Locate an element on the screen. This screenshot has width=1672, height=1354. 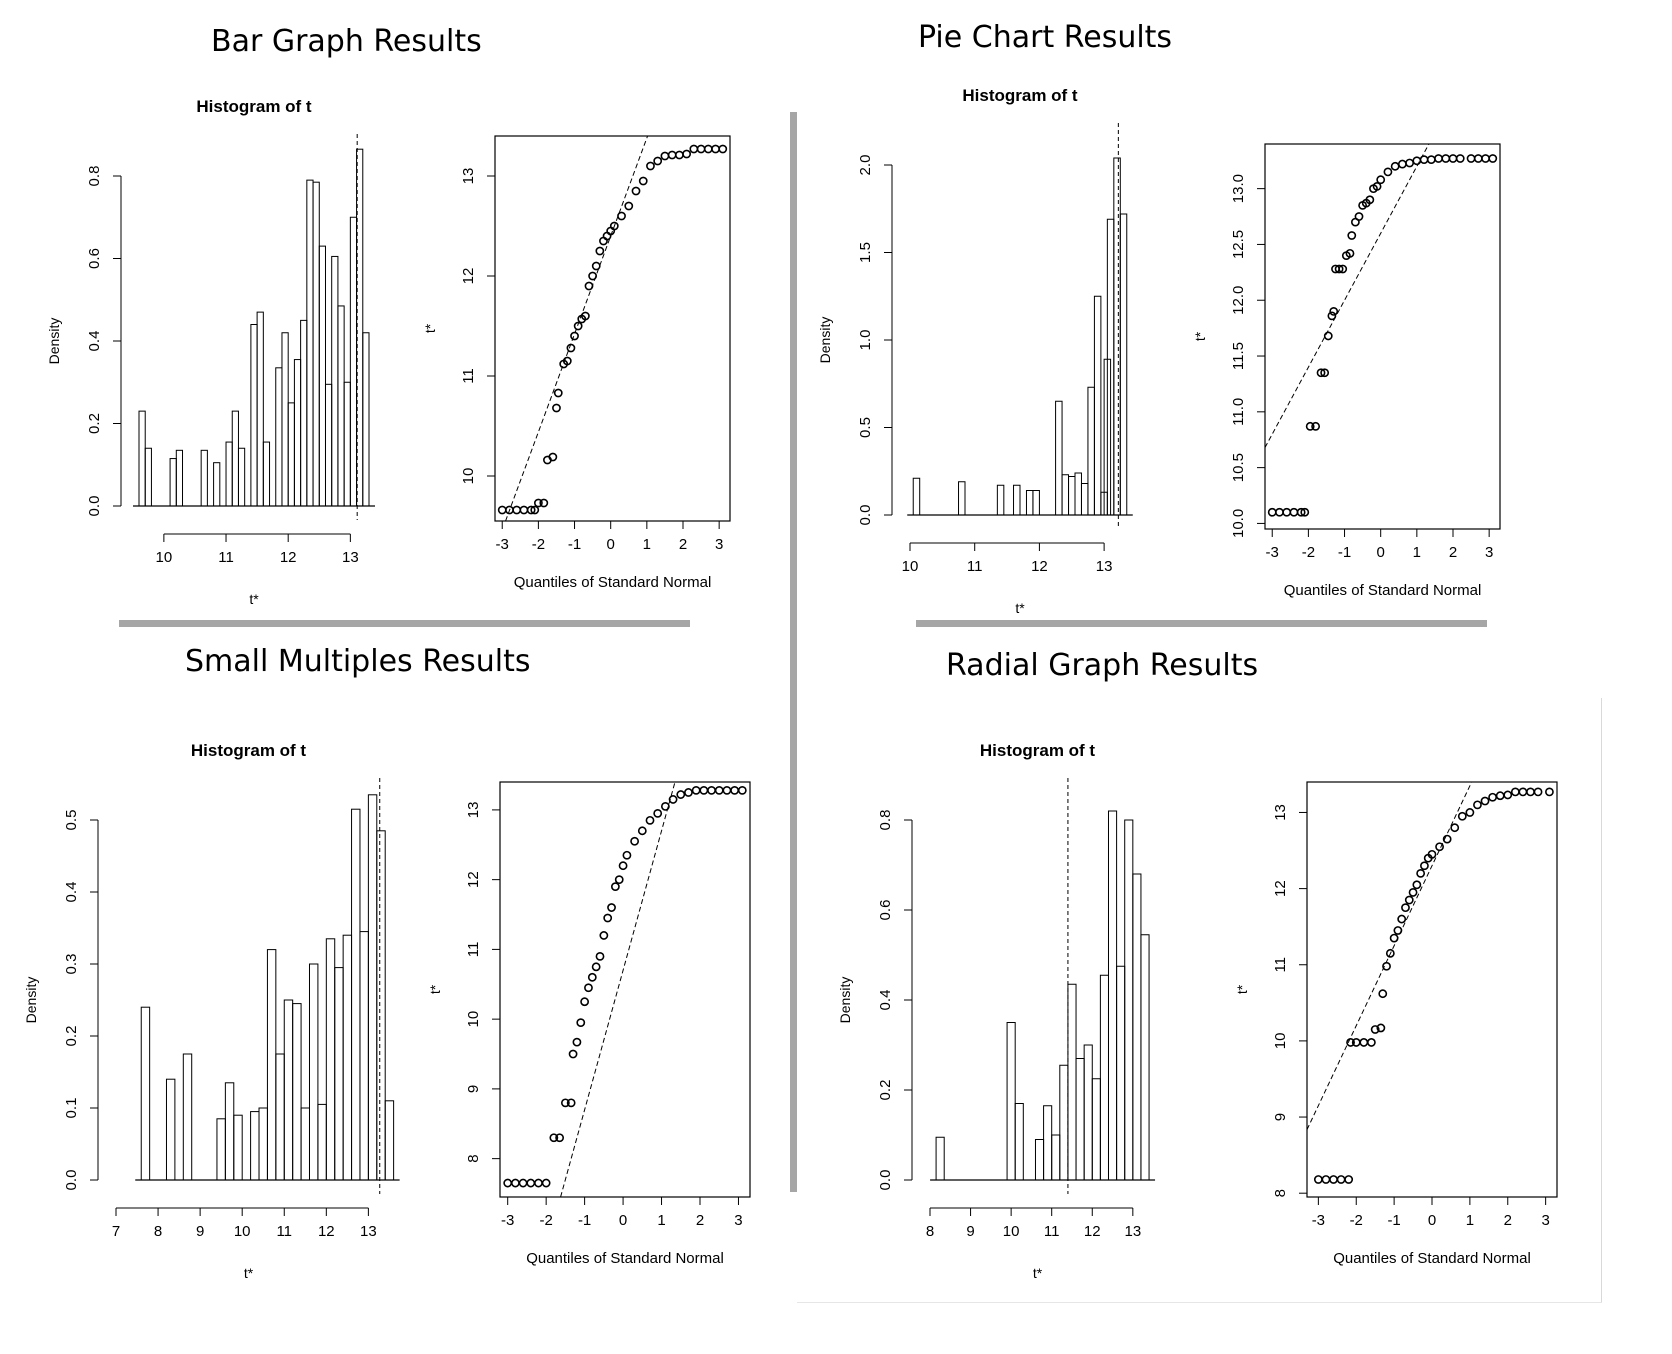
divider-vertical is located at coordinates (793, 652).